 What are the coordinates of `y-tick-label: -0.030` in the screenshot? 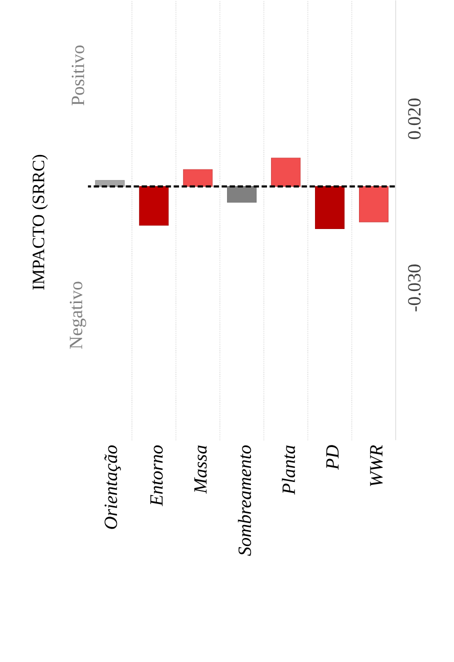 It's located at (414, 288).